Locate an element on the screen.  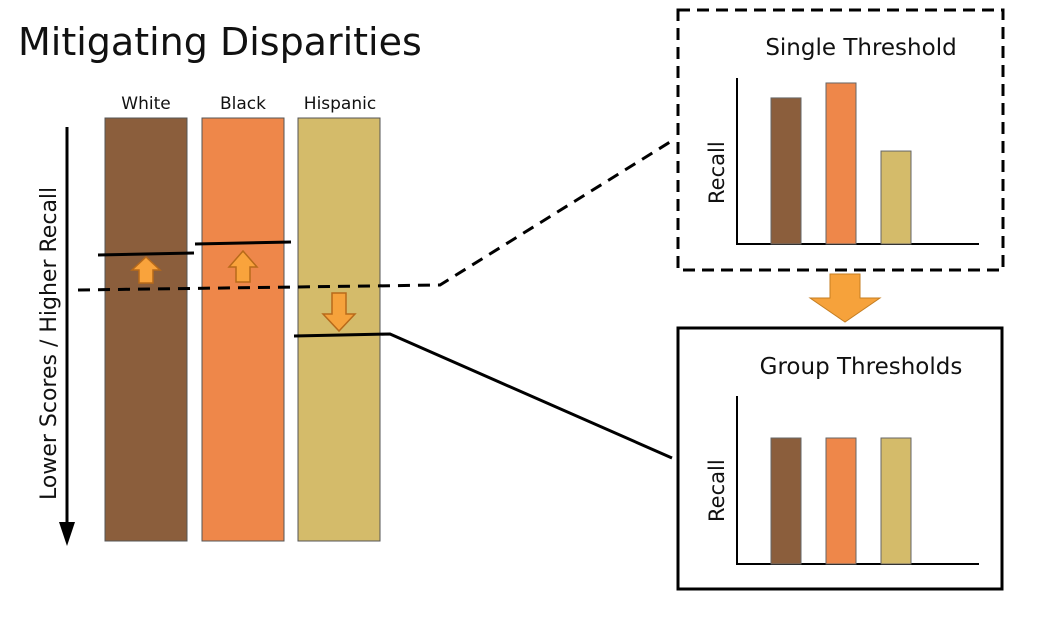
column-label-black: Black is located at coordinates (243, 104).